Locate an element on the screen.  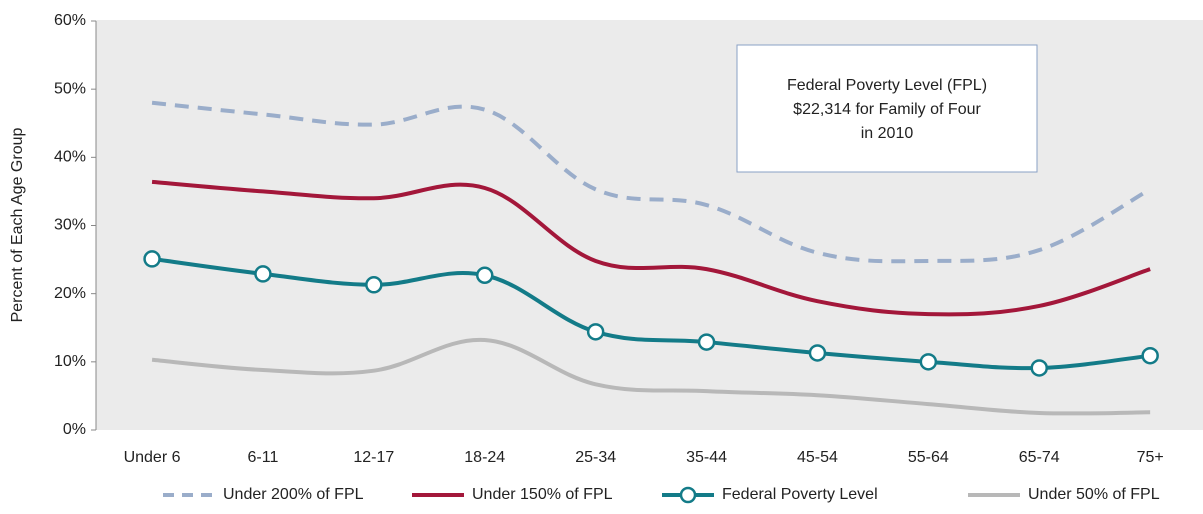
y-tick-label: 0% is located at coordinates (74, 429).